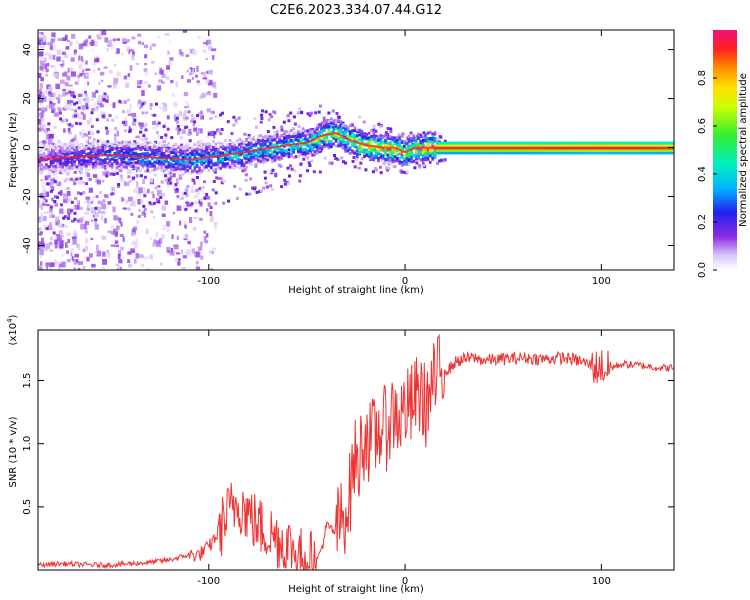  What do you see at coordinates (27, 507) in the screenshot?
I see `y-tick-label: 0.5` at bounding box center [27, 507].